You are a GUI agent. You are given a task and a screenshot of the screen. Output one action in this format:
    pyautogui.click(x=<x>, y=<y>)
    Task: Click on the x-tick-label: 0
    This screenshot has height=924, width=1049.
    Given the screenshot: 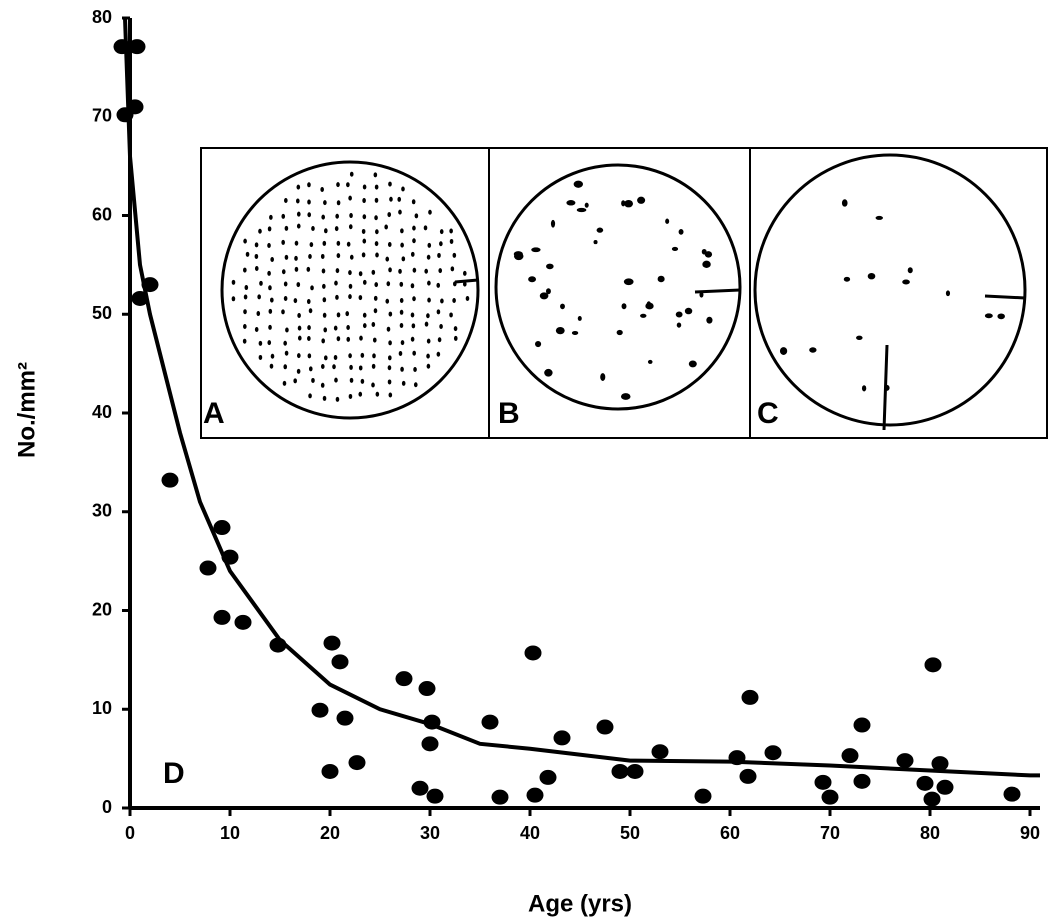 What is the action you would take?
    pyautogui.click(x=130, y=833)
    